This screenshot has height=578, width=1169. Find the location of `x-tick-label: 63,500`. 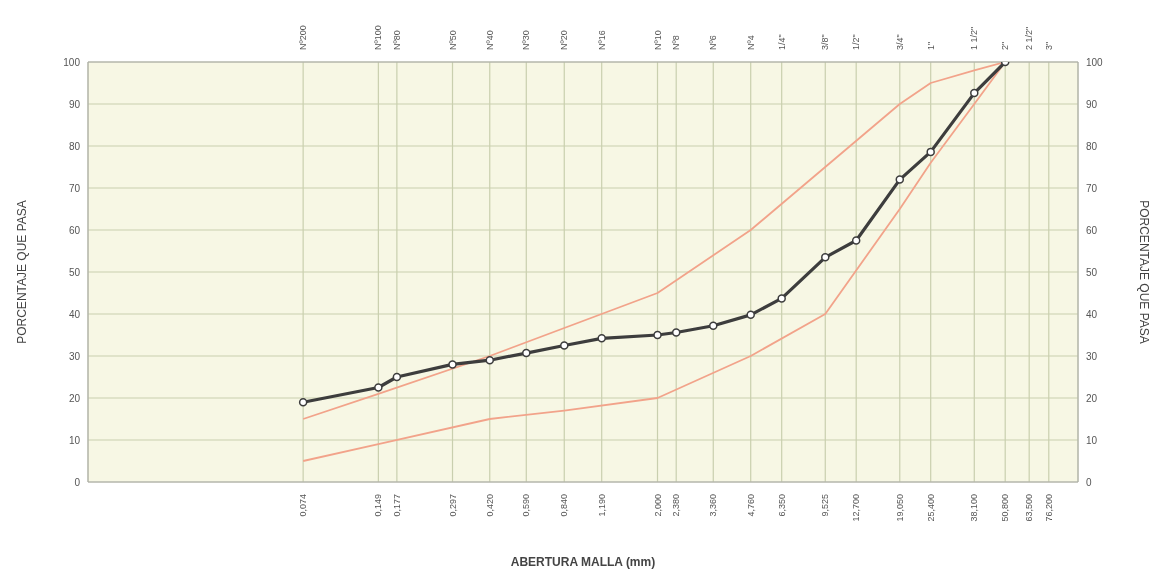

x-tick-label: 63,500 is located at coordinates (1029, 508).